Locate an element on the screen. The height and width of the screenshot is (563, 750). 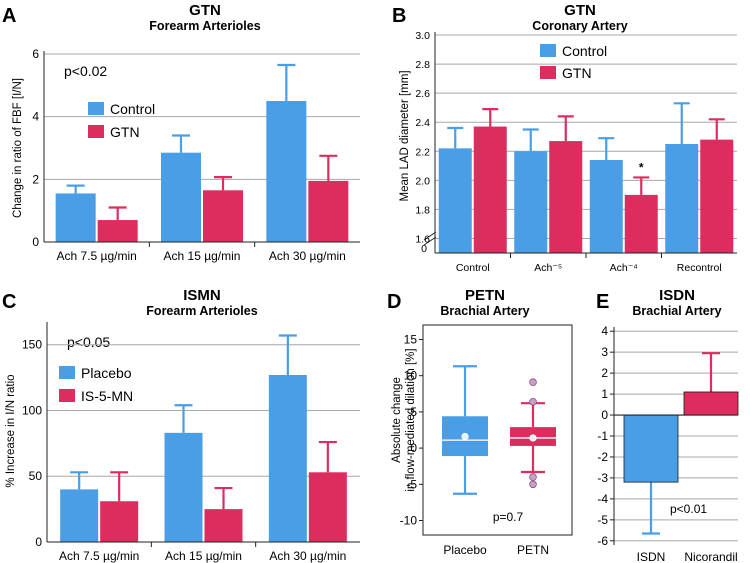
panel-b-axis-break-mark is located at coordinates (430, 238).